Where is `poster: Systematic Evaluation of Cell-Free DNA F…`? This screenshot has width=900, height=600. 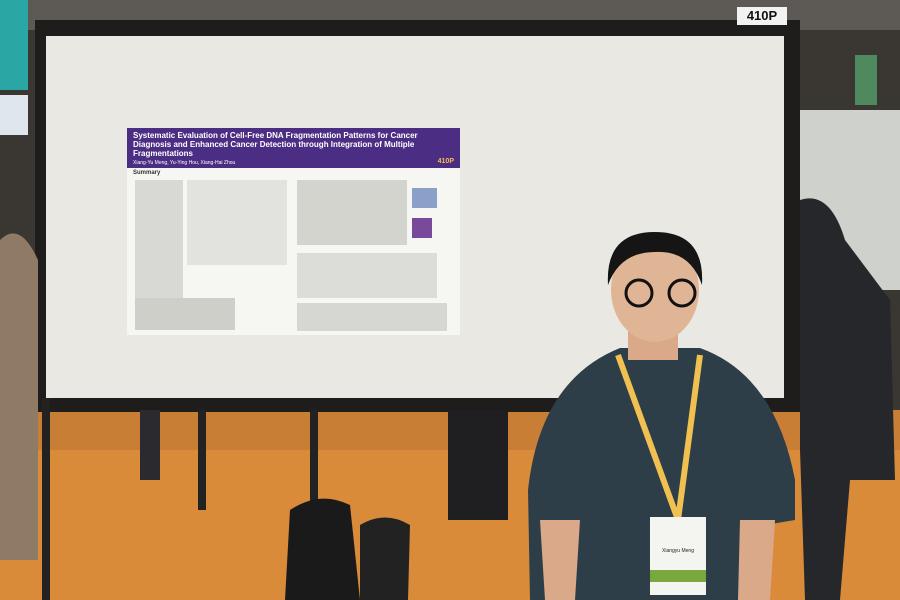 poster: Systematic Evaluation of Cell-Free DNA F… is located at coordinates (293, 231).